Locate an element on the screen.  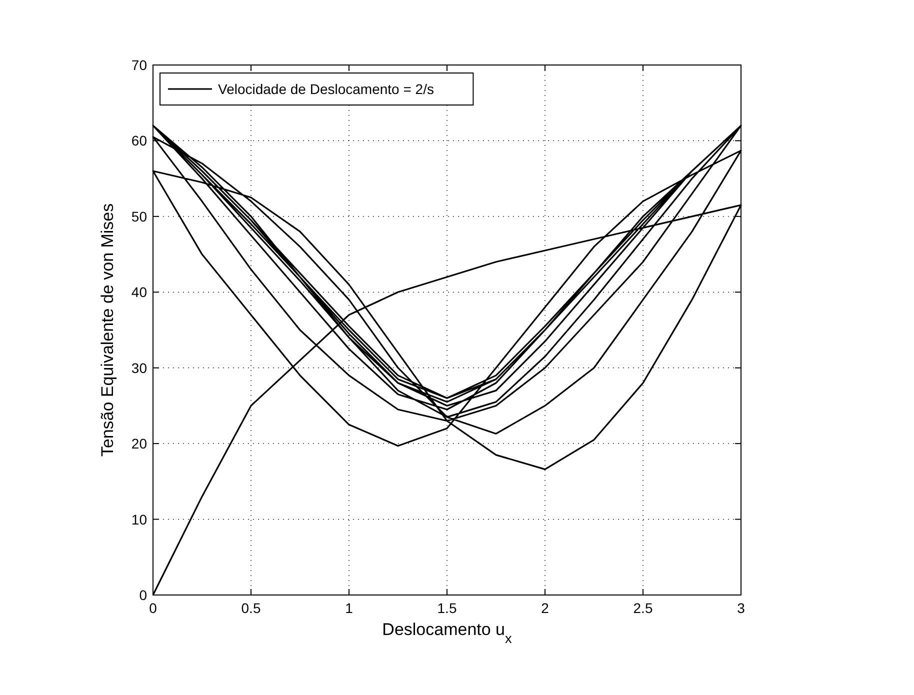
legend-label: Velocidade de Deslocamento = 2/s is located at coordinates (326, 89).